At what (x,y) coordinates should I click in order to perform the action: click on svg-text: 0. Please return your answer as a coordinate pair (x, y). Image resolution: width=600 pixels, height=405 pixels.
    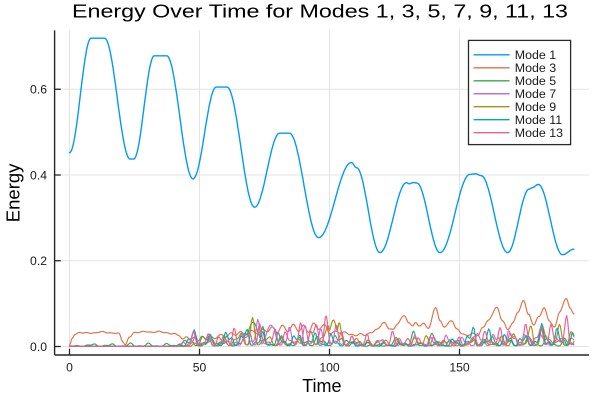
    Looking at the image, I should click on (69, 368).